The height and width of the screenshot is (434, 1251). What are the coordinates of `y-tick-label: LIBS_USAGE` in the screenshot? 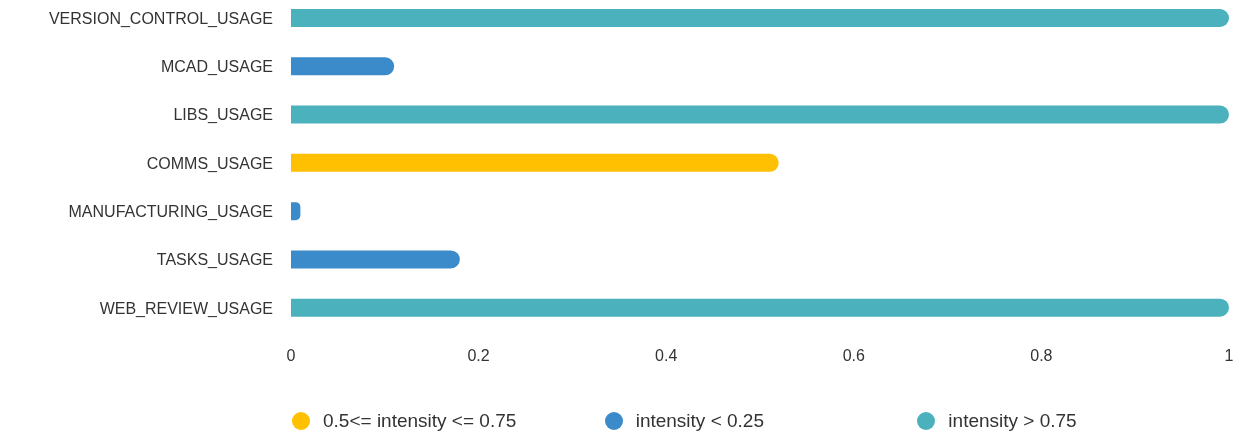 It's located at (223, 115).